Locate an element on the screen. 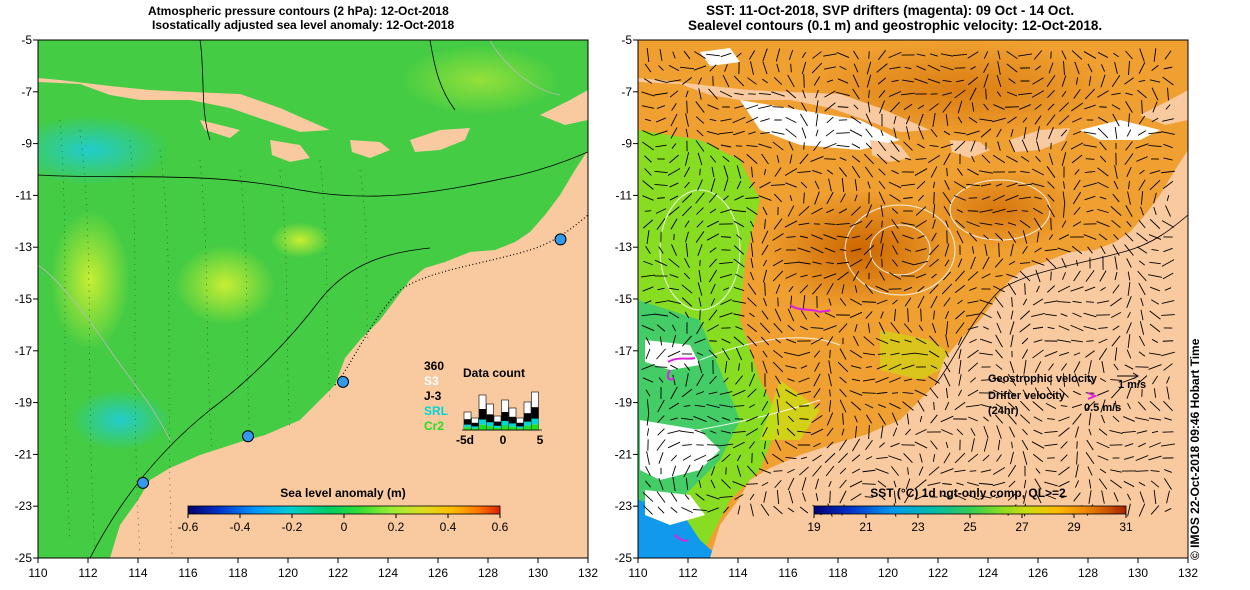  x-tick-label: 120 is located at coordinates (888, 573).